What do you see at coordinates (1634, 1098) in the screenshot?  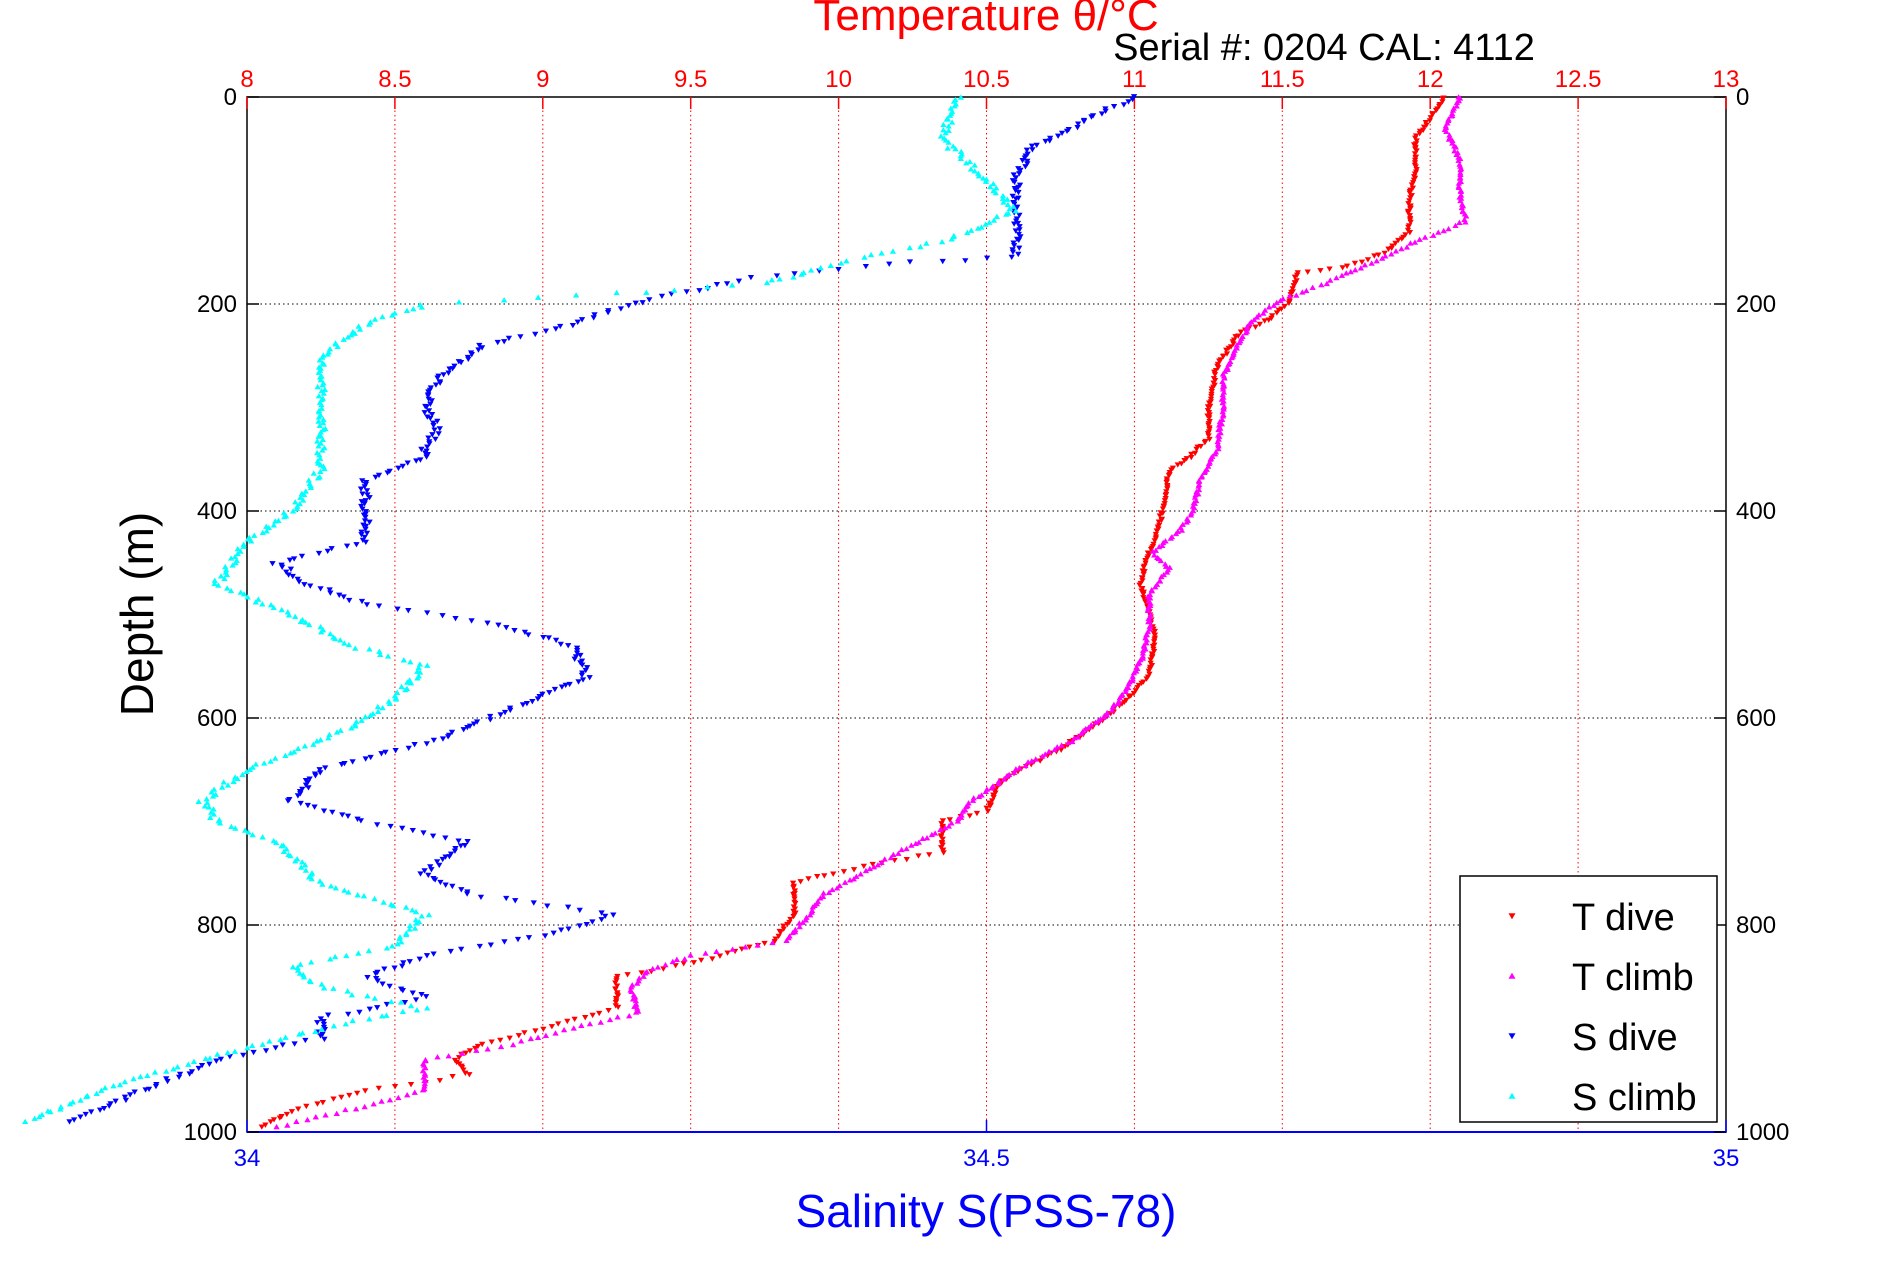 I see `legend-label: S climb` at bounding box center [1634, 1098].